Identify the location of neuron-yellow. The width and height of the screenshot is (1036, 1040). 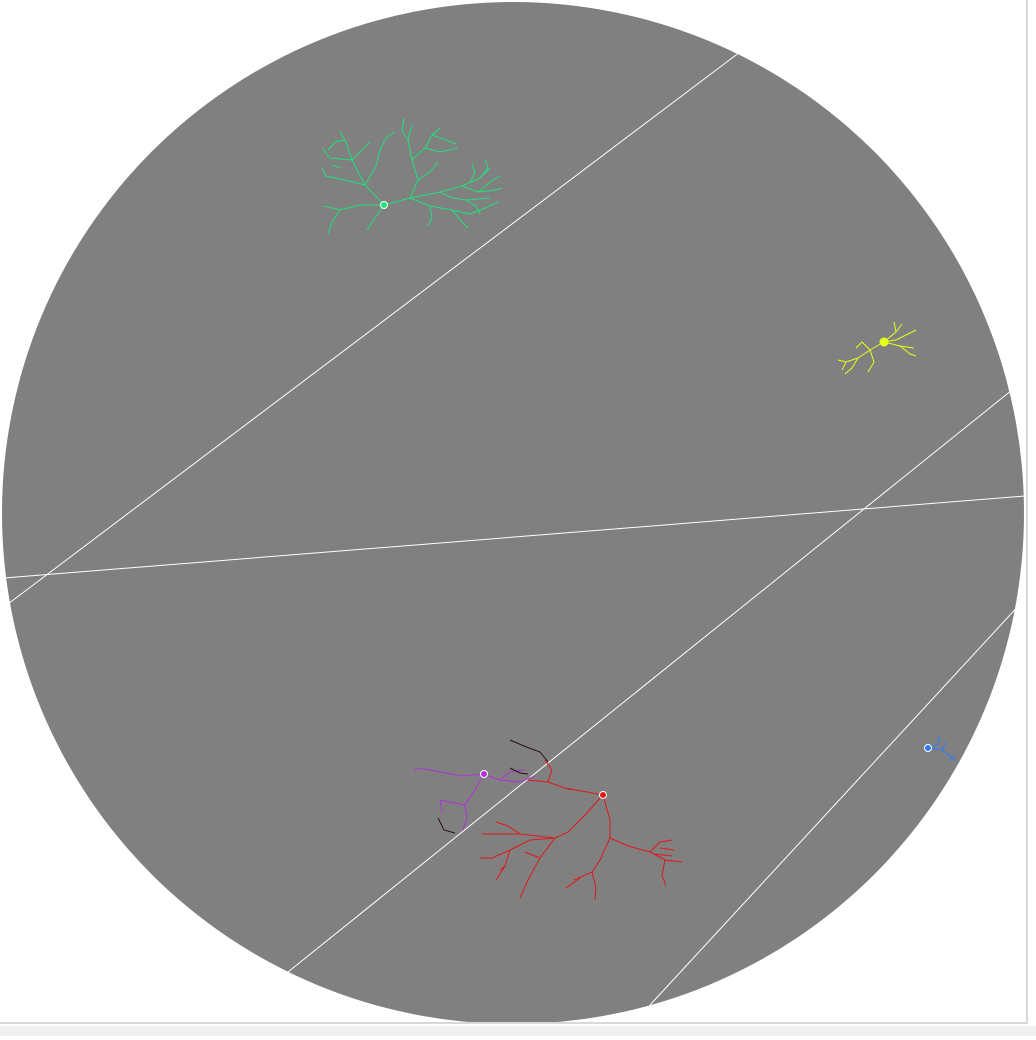
(877, 348).